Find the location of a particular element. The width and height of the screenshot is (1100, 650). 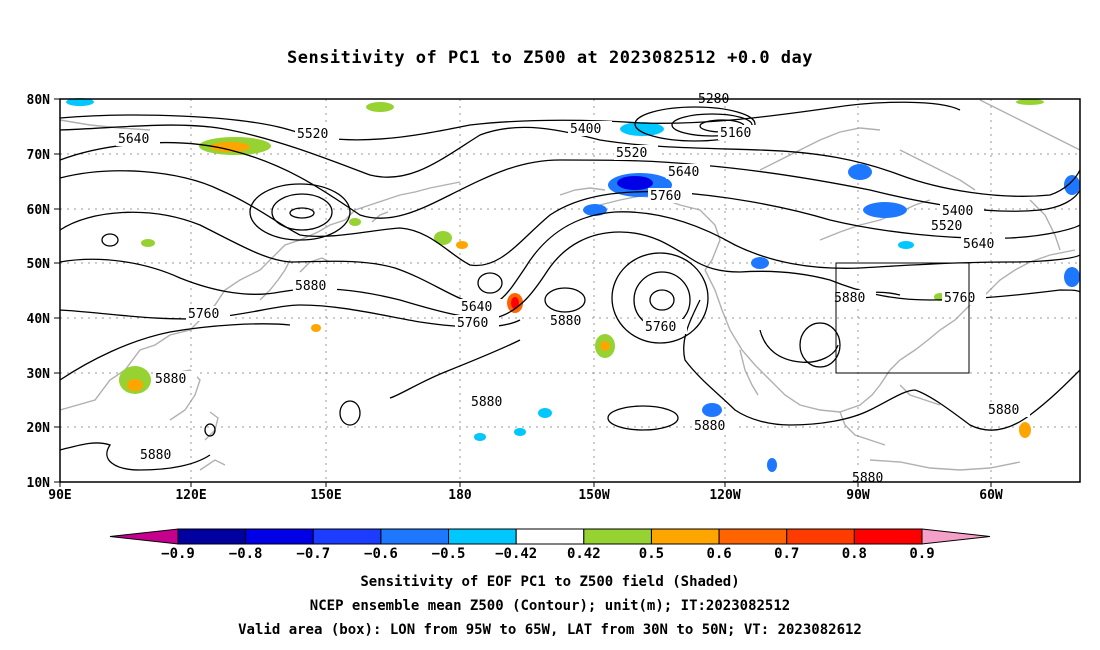

lat-label: 80N is located at coordinates (39, 100).